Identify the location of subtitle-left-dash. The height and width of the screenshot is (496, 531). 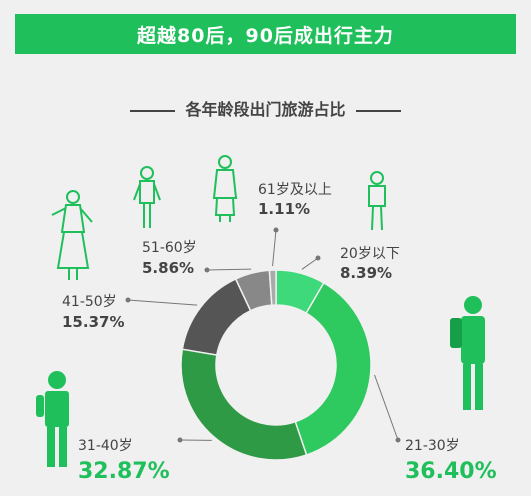
(153, 110).